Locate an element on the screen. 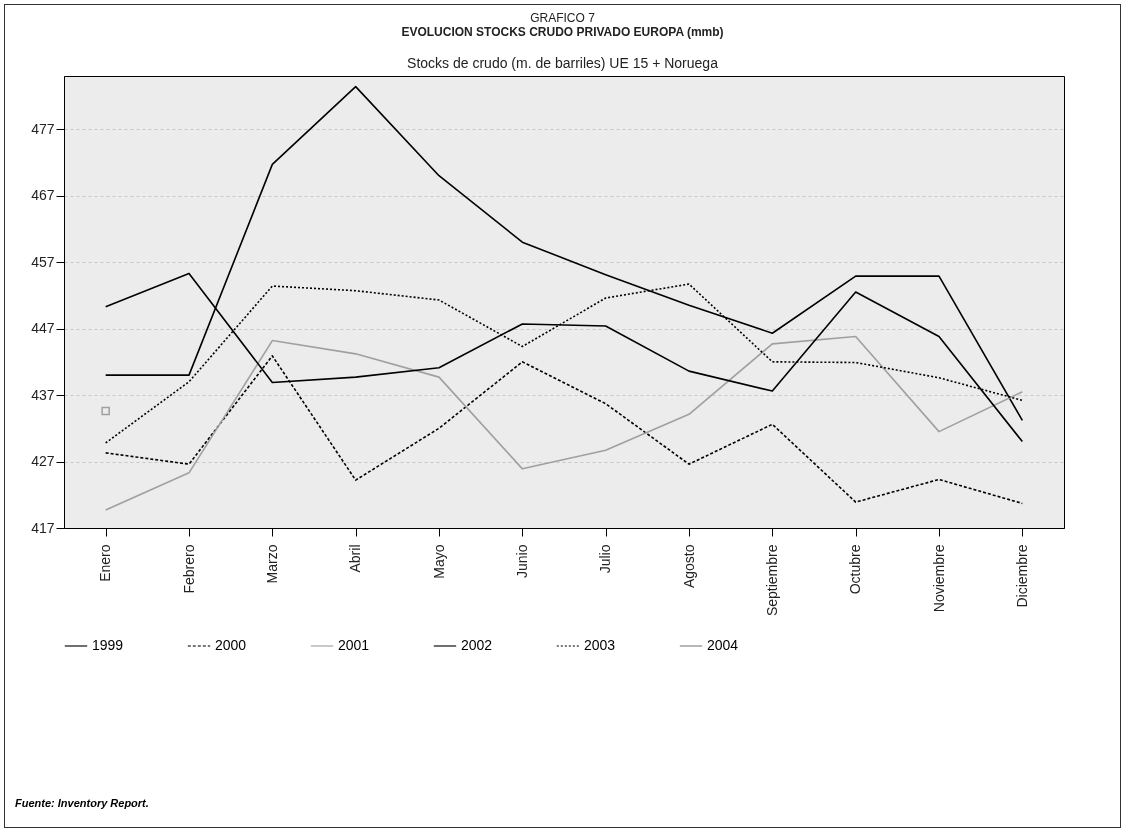  y-tick-label: 427 is located at coordinates (43, 461).